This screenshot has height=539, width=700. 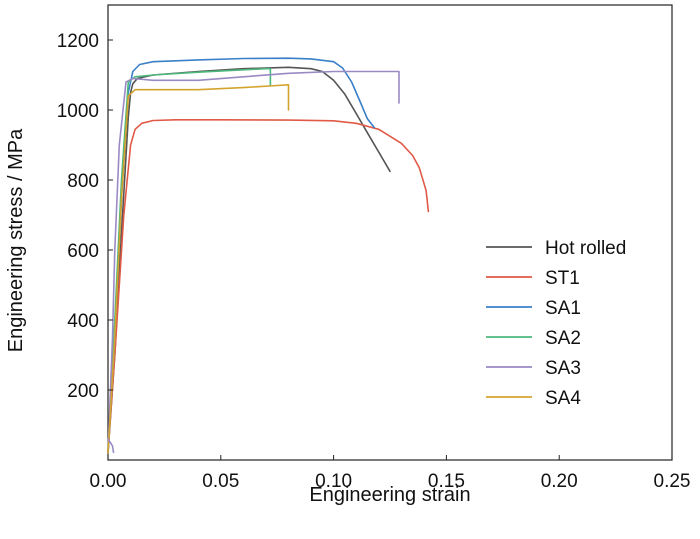 What do you see at coordinates (563, 338) in the screenshot?
I see `legend-label: SA2` at bounding box center [563, 338].